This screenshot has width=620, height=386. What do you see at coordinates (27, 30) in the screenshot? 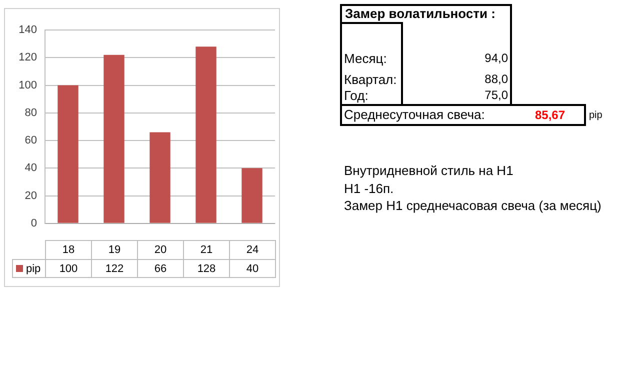
I see `y-tick-label: 140` at bounding box center [27, 30].